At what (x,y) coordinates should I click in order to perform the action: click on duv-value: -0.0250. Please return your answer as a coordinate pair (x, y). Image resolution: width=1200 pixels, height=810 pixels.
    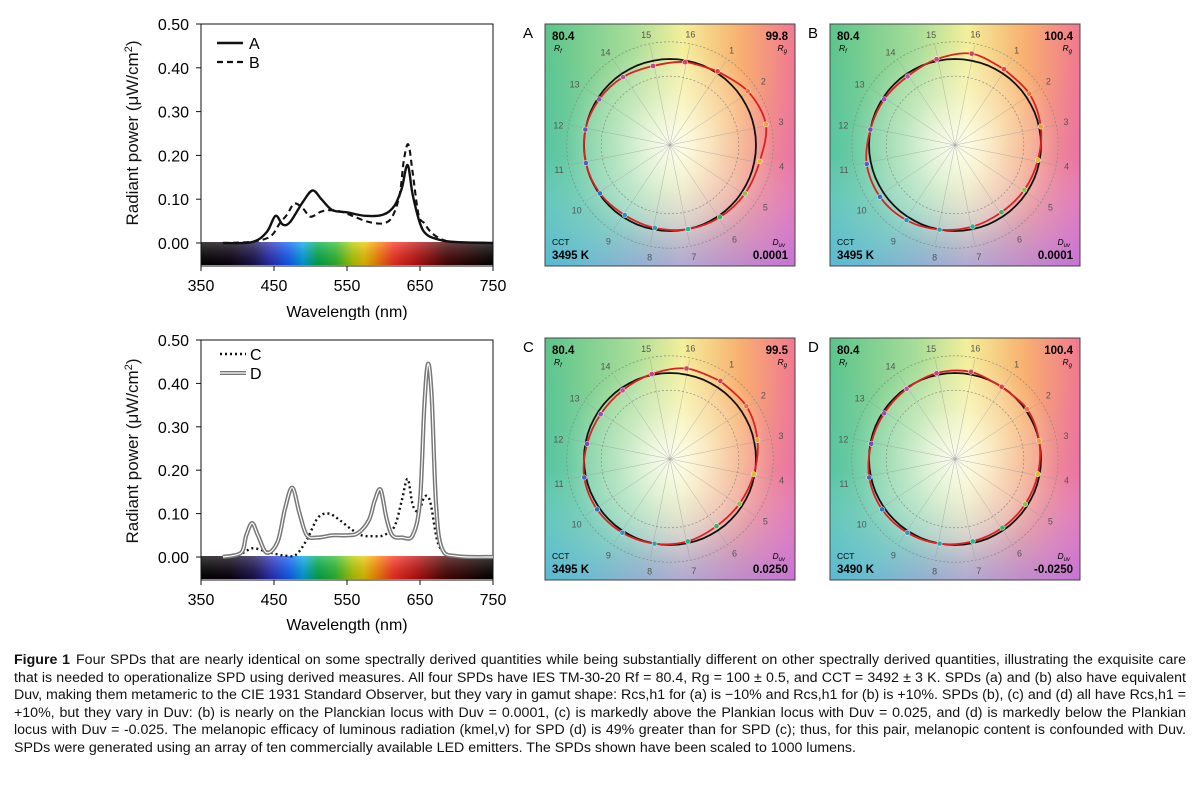
    Looking at the image, I should click on (1053, 570).